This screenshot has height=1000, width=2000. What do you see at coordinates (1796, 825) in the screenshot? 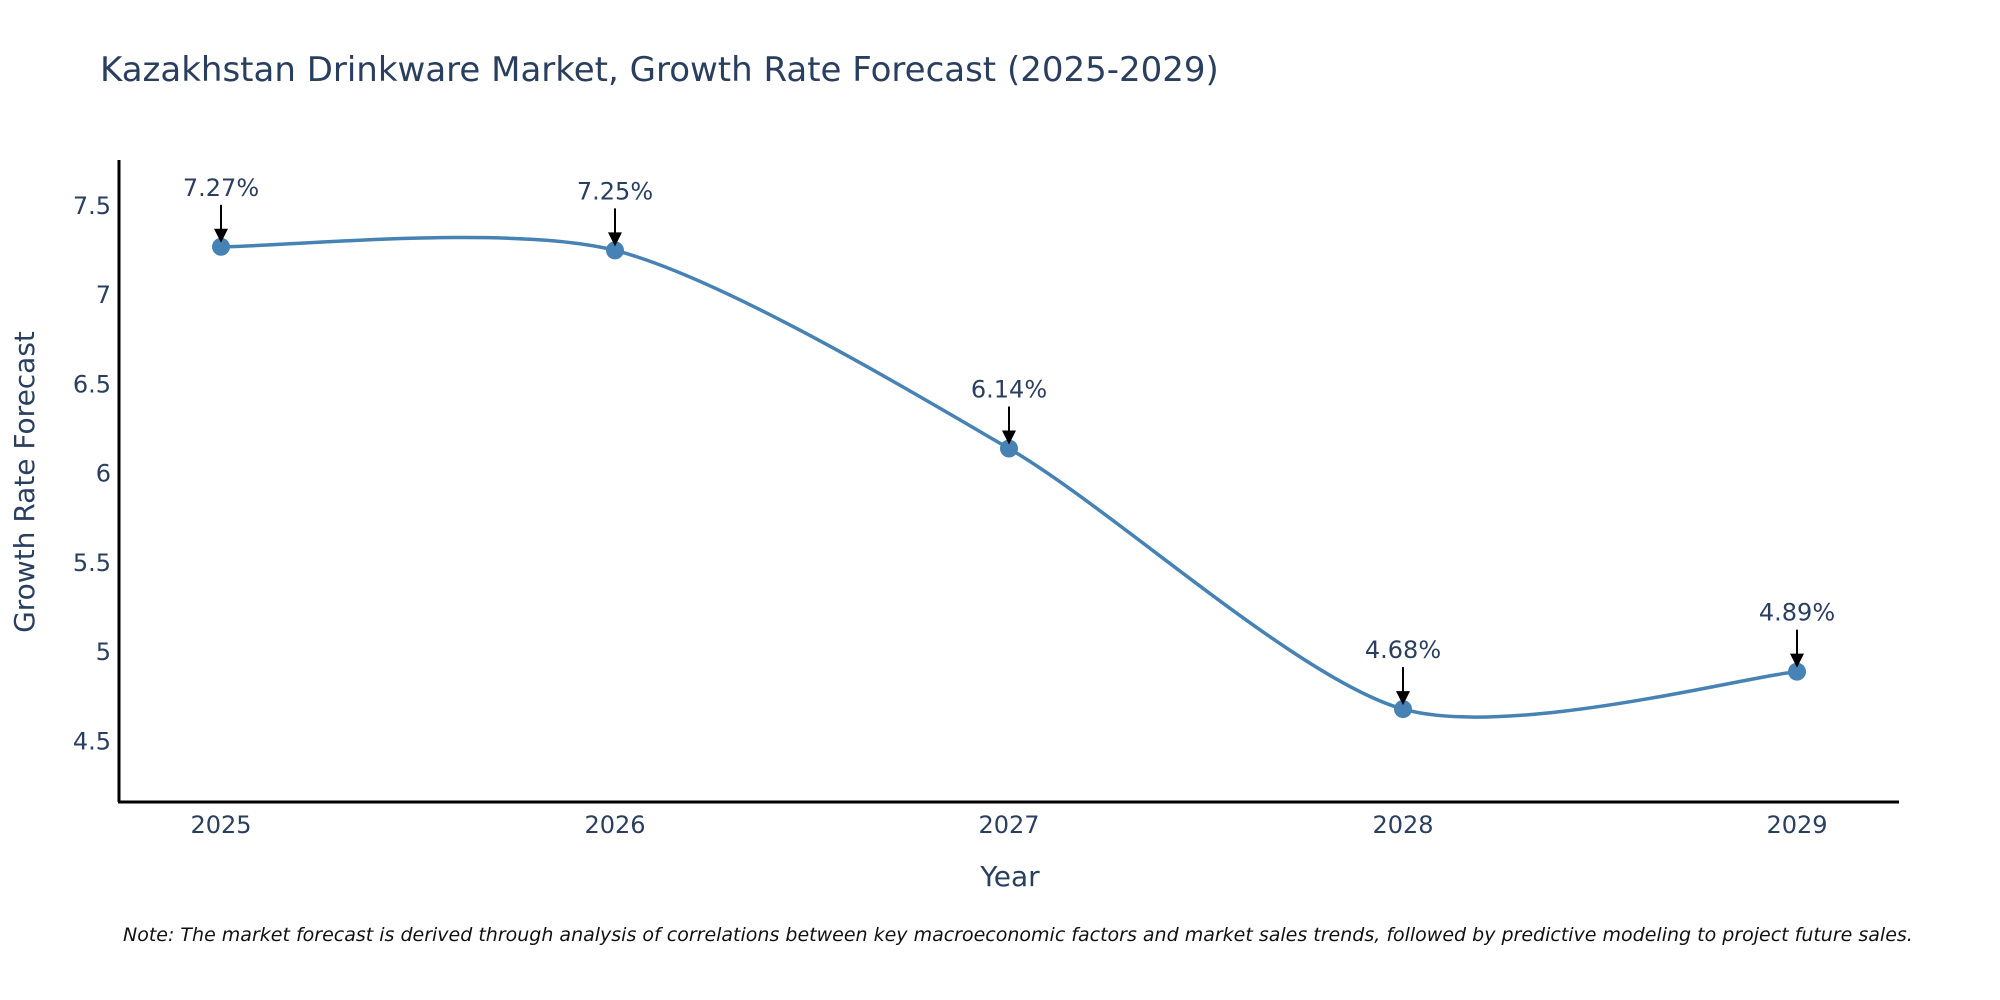
I see `x-tick-label: 2029` at bounding box center [1796, 825].